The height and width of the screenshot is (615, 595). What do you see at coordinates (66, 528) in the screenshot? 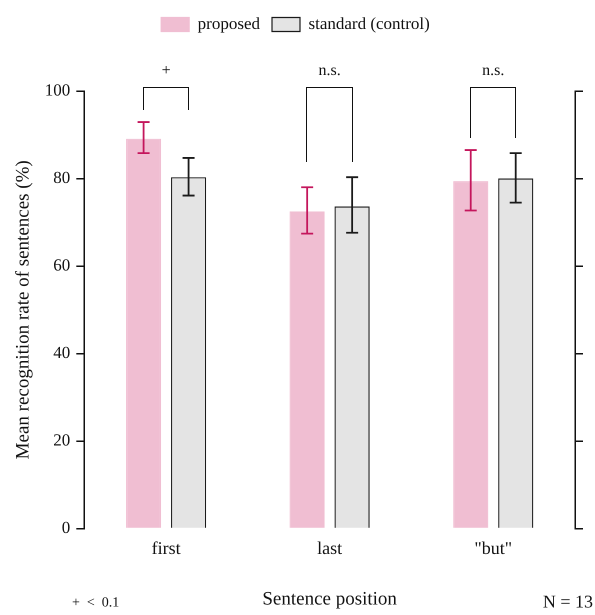
I see `y-tick-label: 0` at bounding box center [66, 528].